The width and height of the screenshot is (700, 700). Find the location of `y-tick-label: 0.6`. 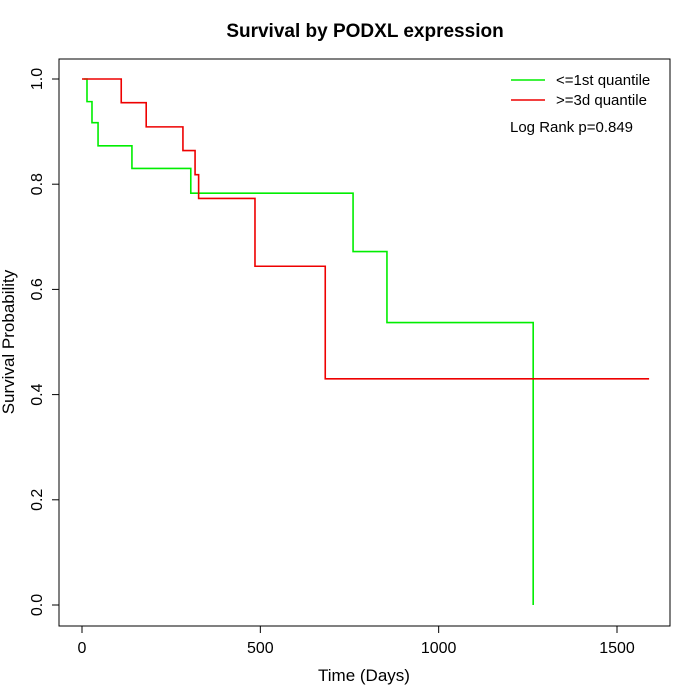

y-tick-label: 0.6 is located at coordinates (37, 289).